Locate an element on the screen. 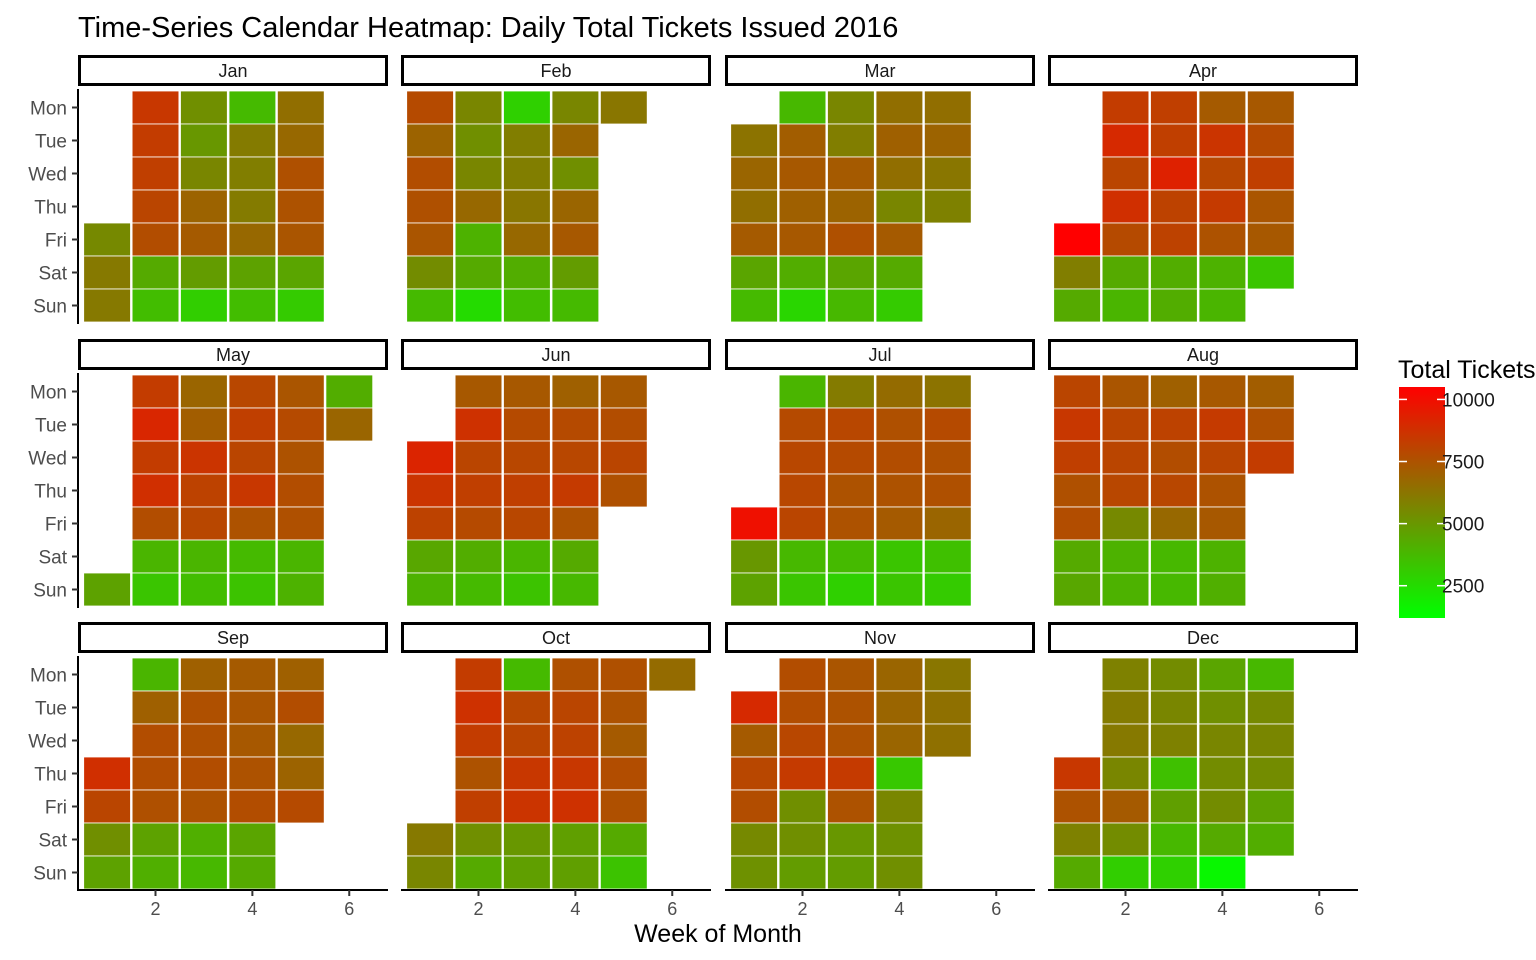 The image size is (1536, 960). weekday-label: Wed is located at coordinates (47, 175).